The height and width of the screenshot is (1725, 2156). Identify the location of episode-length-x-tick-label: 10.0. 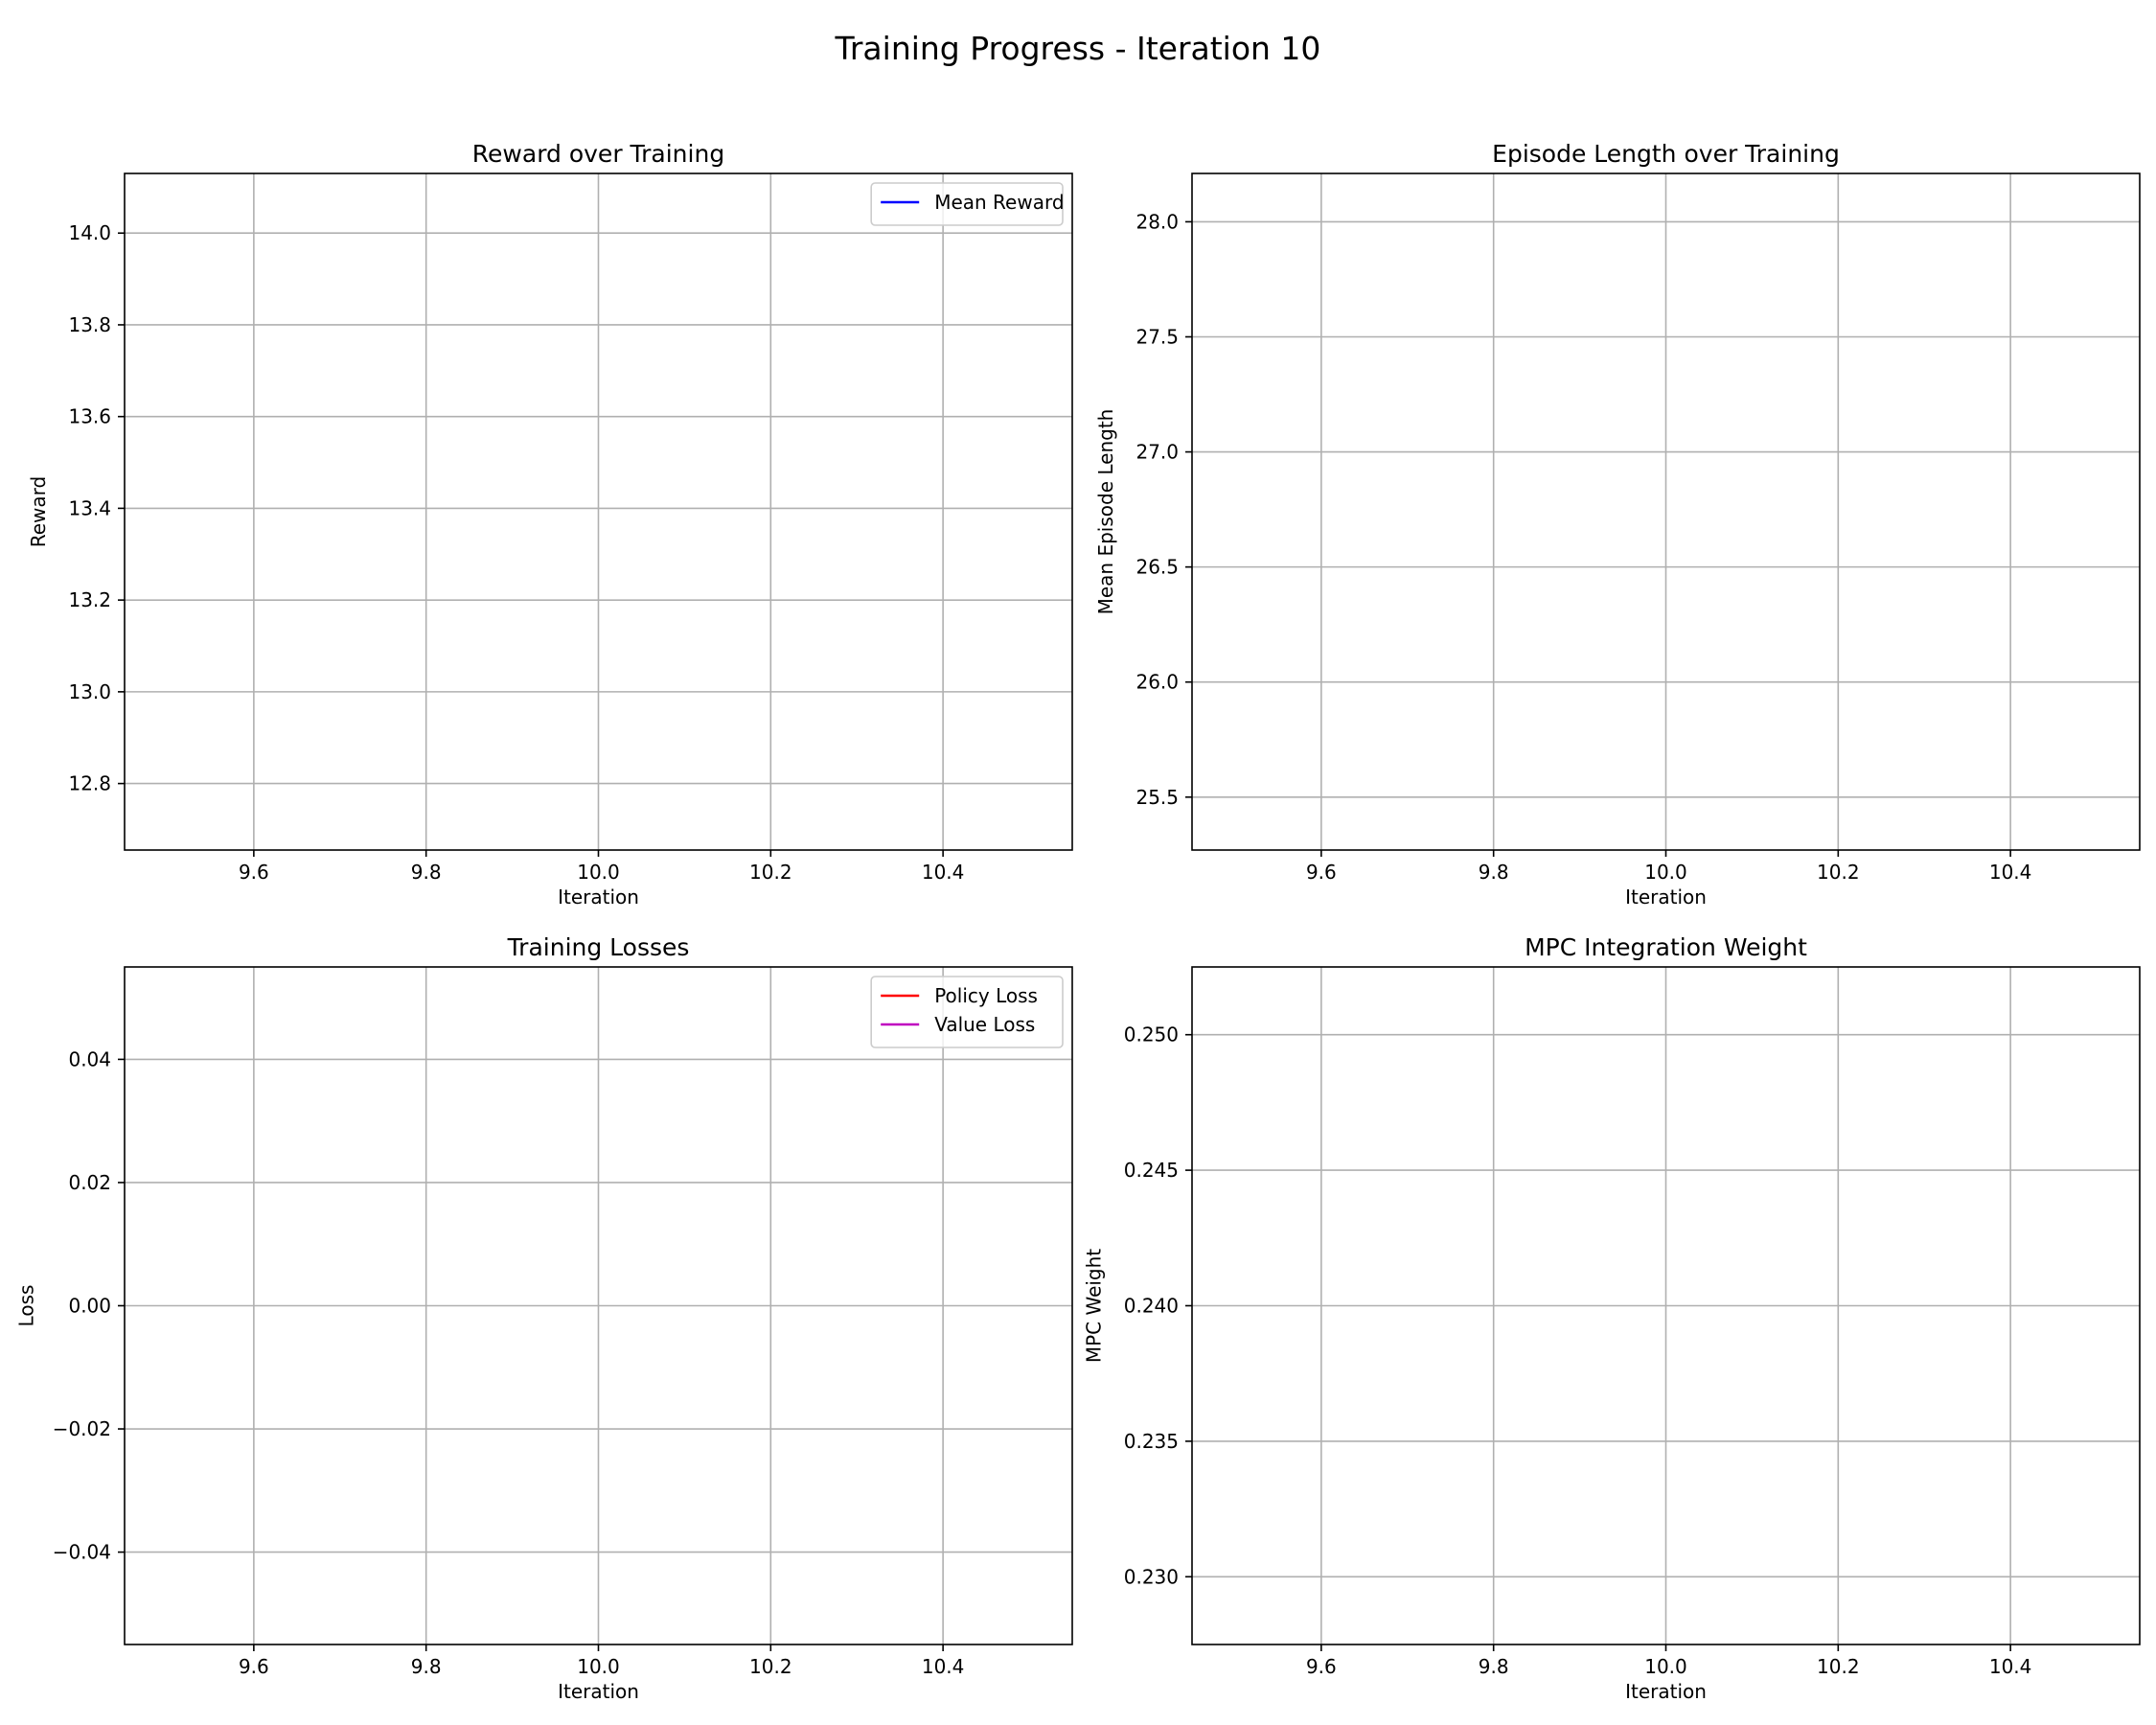
(1665, 872).